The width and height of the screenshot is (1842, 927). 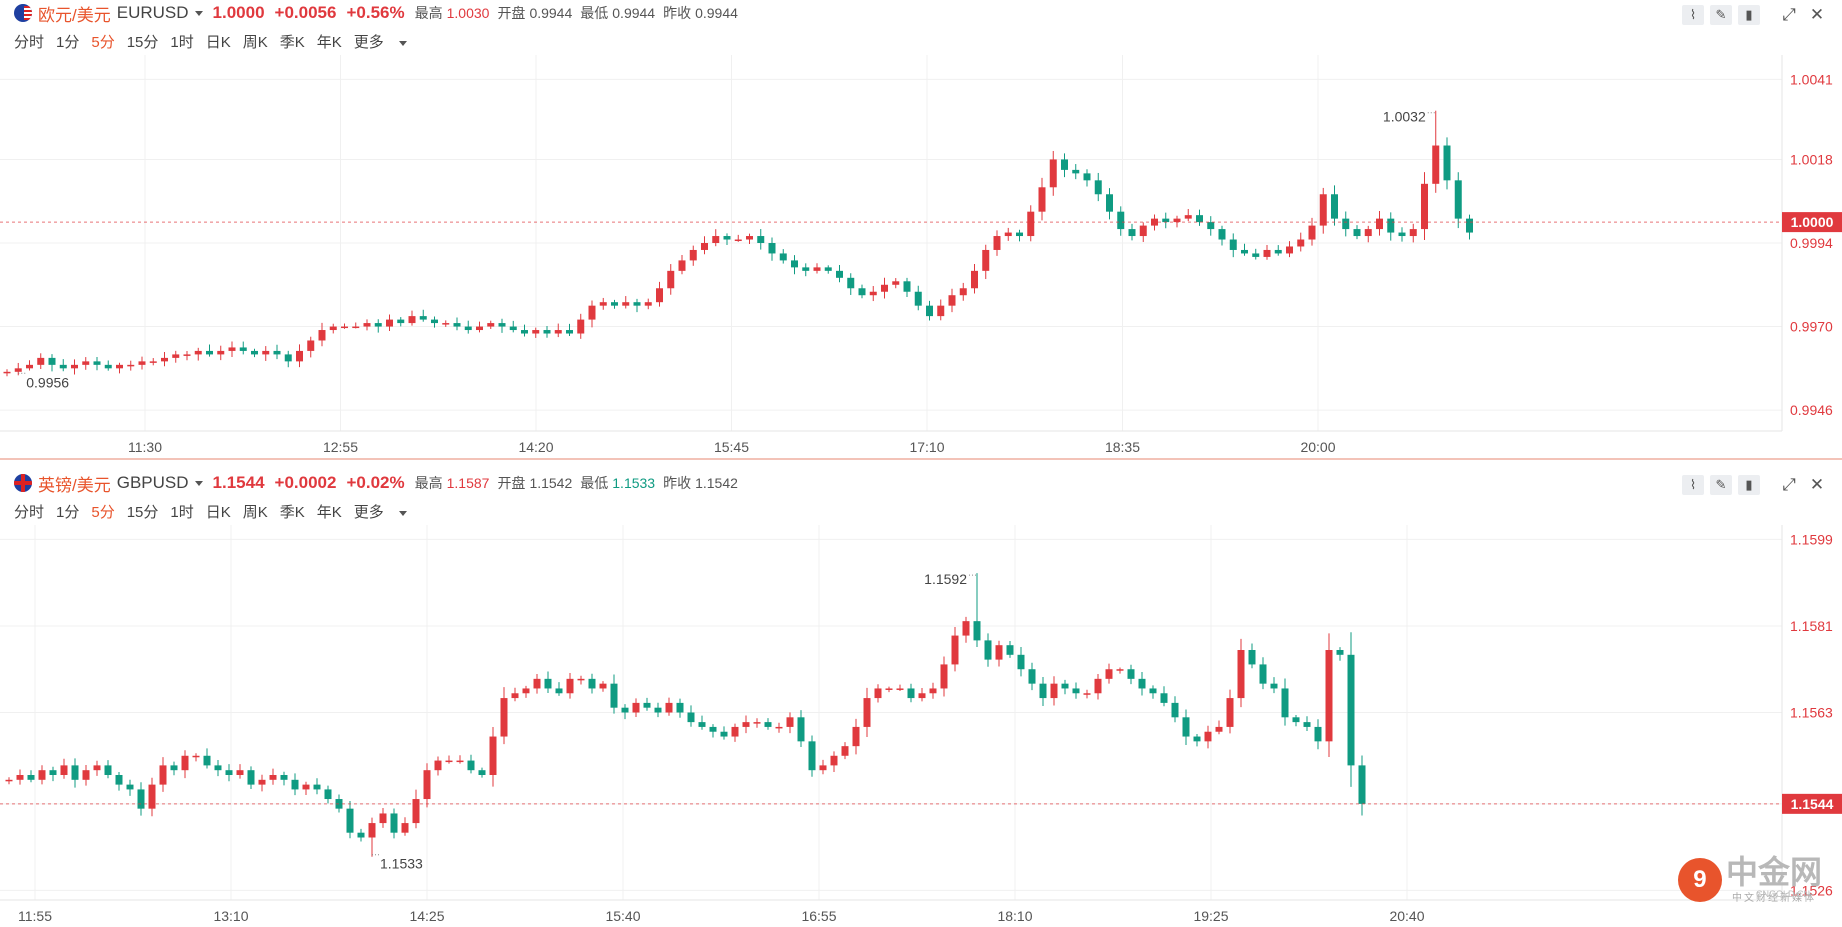 I want to click on tab-more-label: 更多, so click(x=368, y=42).